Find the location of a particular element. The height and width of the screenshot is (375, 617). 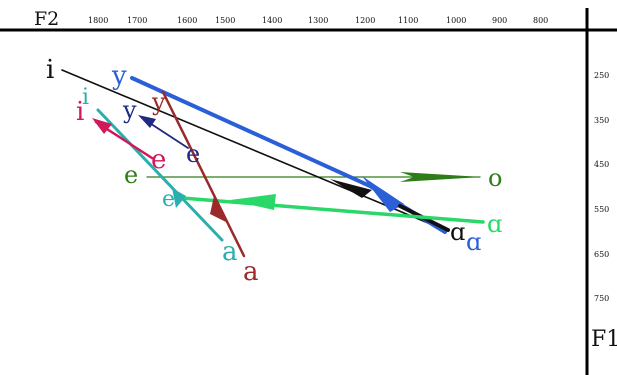

arrowhead-navy is located at coordinates (147, 121).